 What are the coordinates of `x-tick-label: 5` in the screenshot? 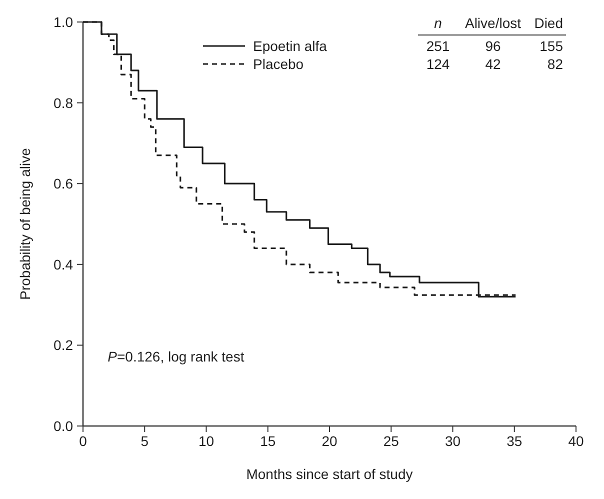 It's located at (144, 441).